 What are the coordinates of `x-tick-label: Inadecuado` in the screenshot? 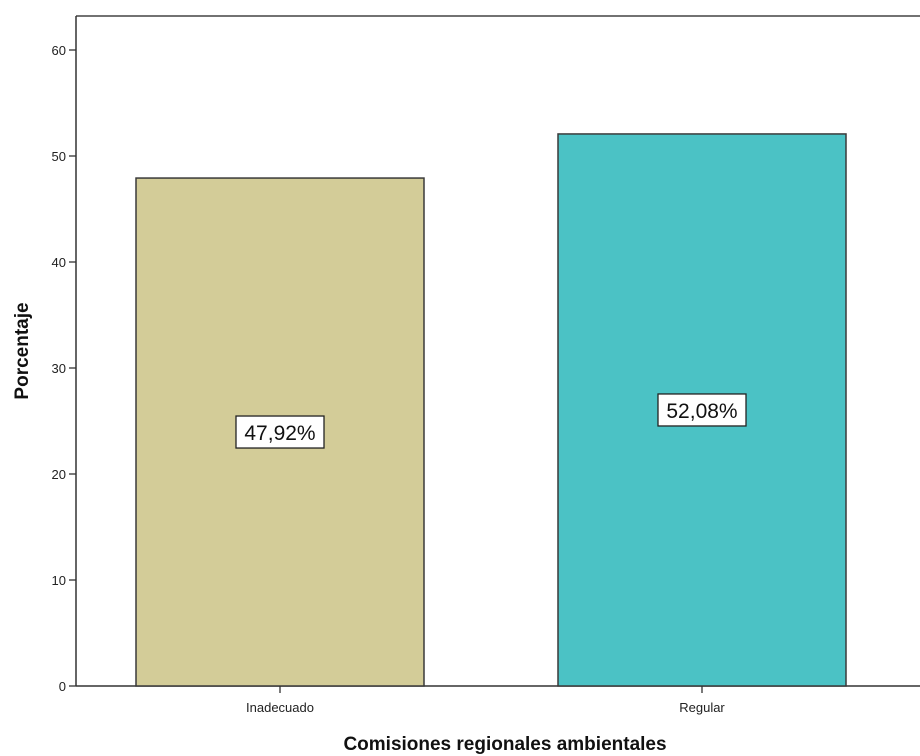 It's located at (280, 707).